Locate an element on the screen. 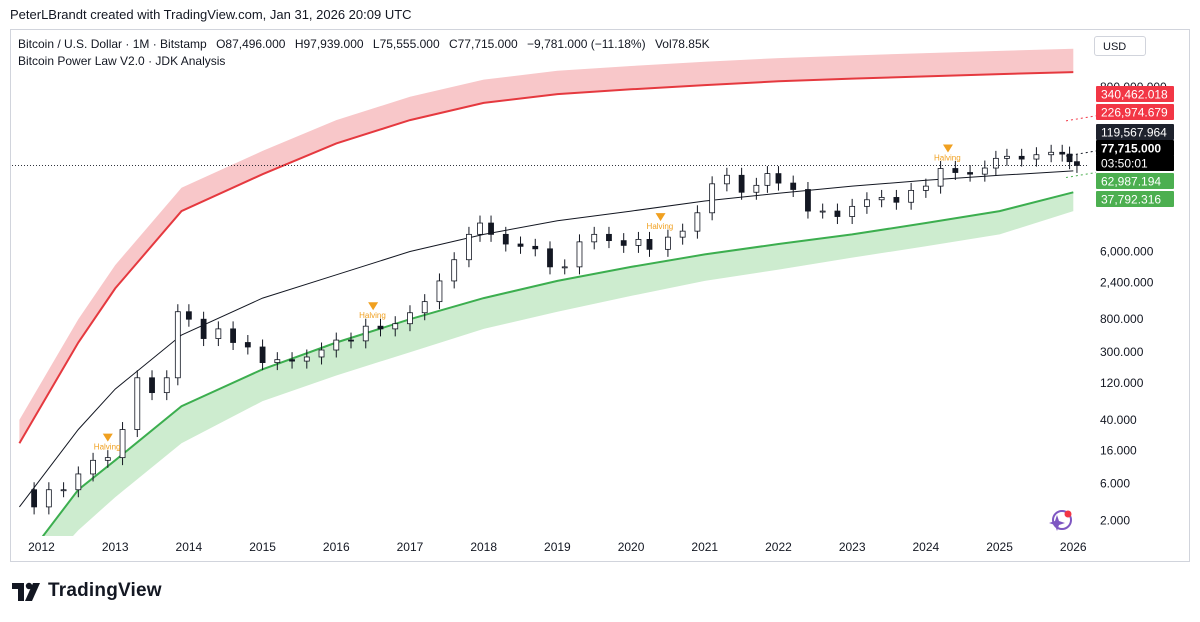  symbol-name: Bitcoin / U.S. Dollar · 1M · Bitstamp is located at coordinates (112, 44).